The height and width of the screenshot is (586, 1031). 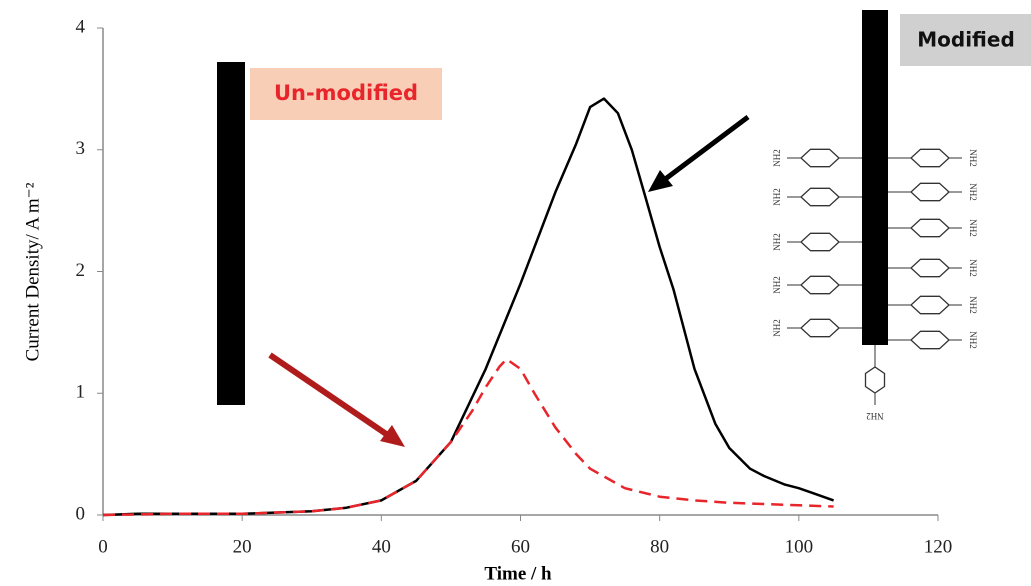 What do you see at coordinates (32, 271) in the screenshot?
I see `y-axis-title: Current Density/ A m⁻²` at bounding box center [32, 271].